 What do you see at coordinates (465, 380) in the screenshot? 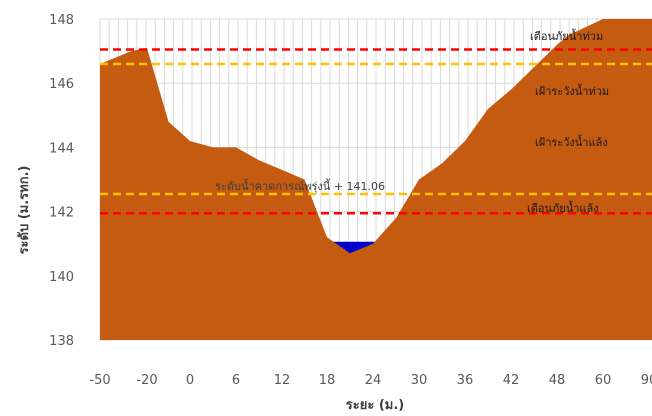
I see `x-tick-label: 36` at bounding box center [465, 380].